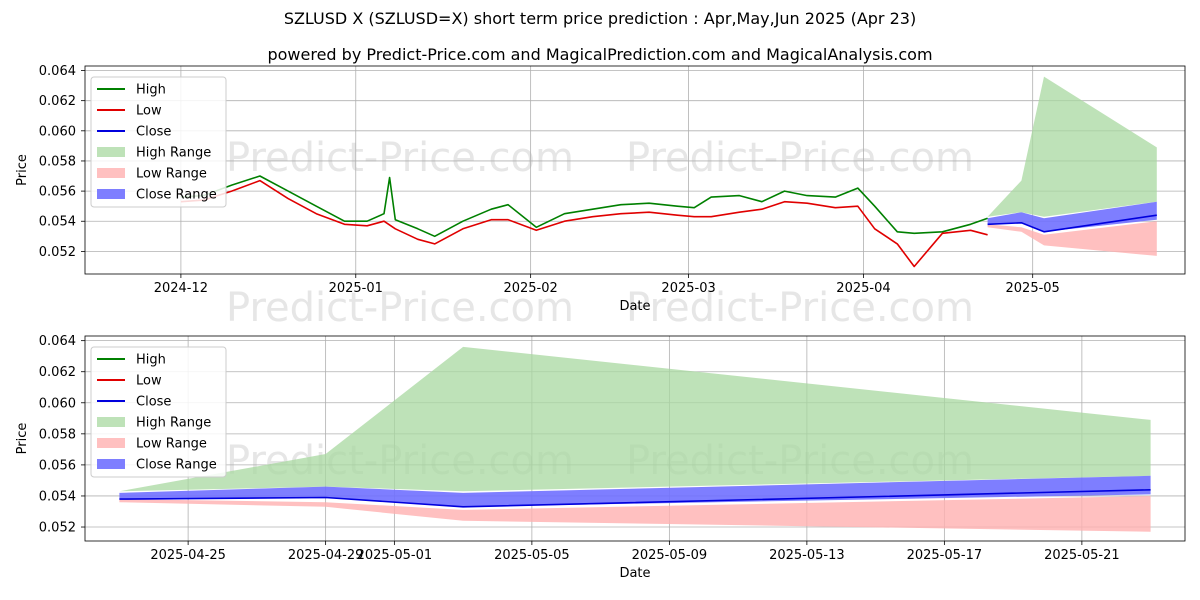 This screenshot has width=1200, height=600. I want to click on low-line, so click(584, 223).